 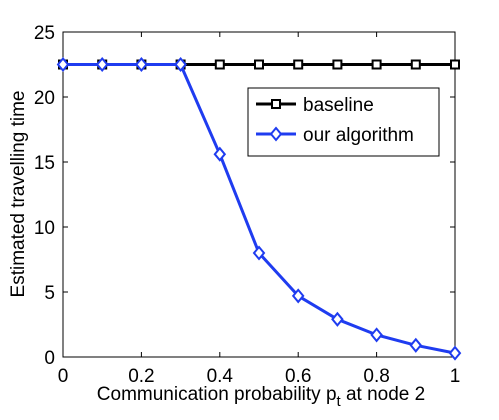 What do you see at coordinates (376, 376) in the screenshot?
I see `x-tick-label: 0.8` at bounding box center [376, 376].